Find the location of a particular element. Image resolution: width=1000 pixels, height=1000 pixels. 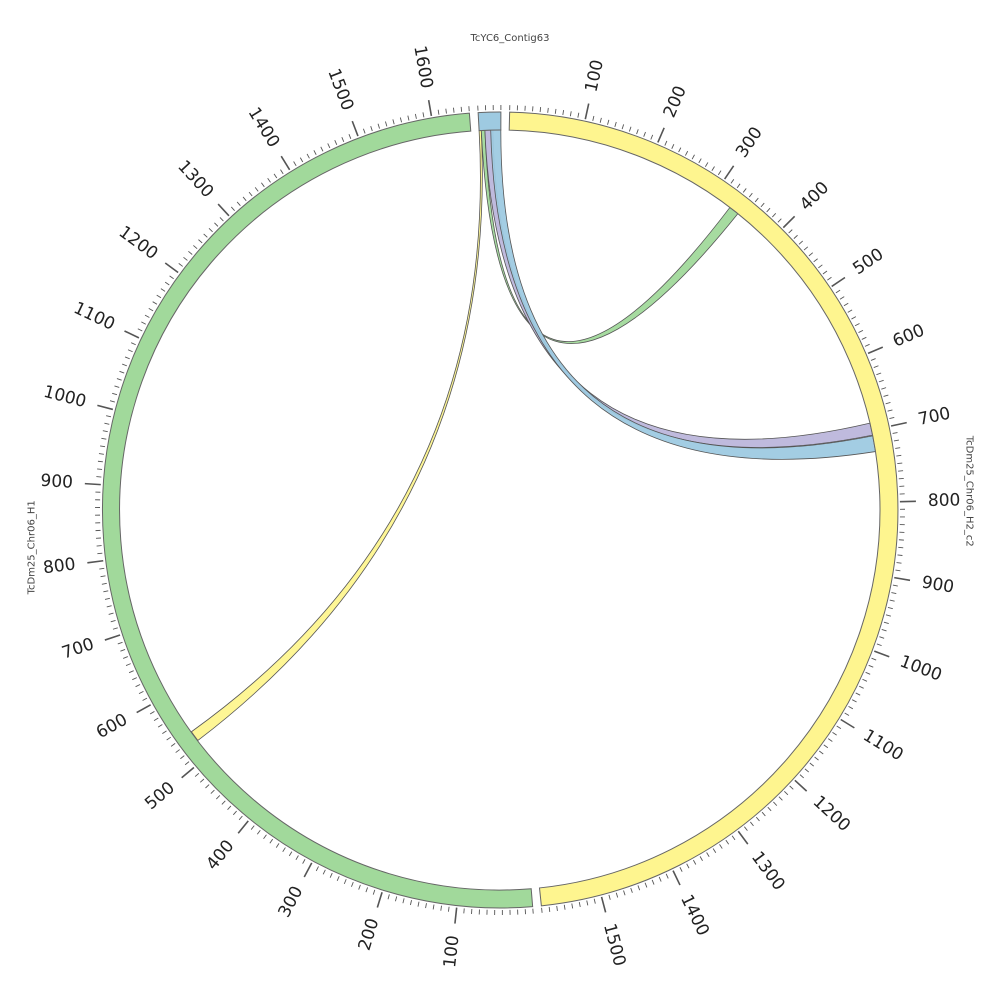

tick-label: 600 is located at coordinates (112, 726).